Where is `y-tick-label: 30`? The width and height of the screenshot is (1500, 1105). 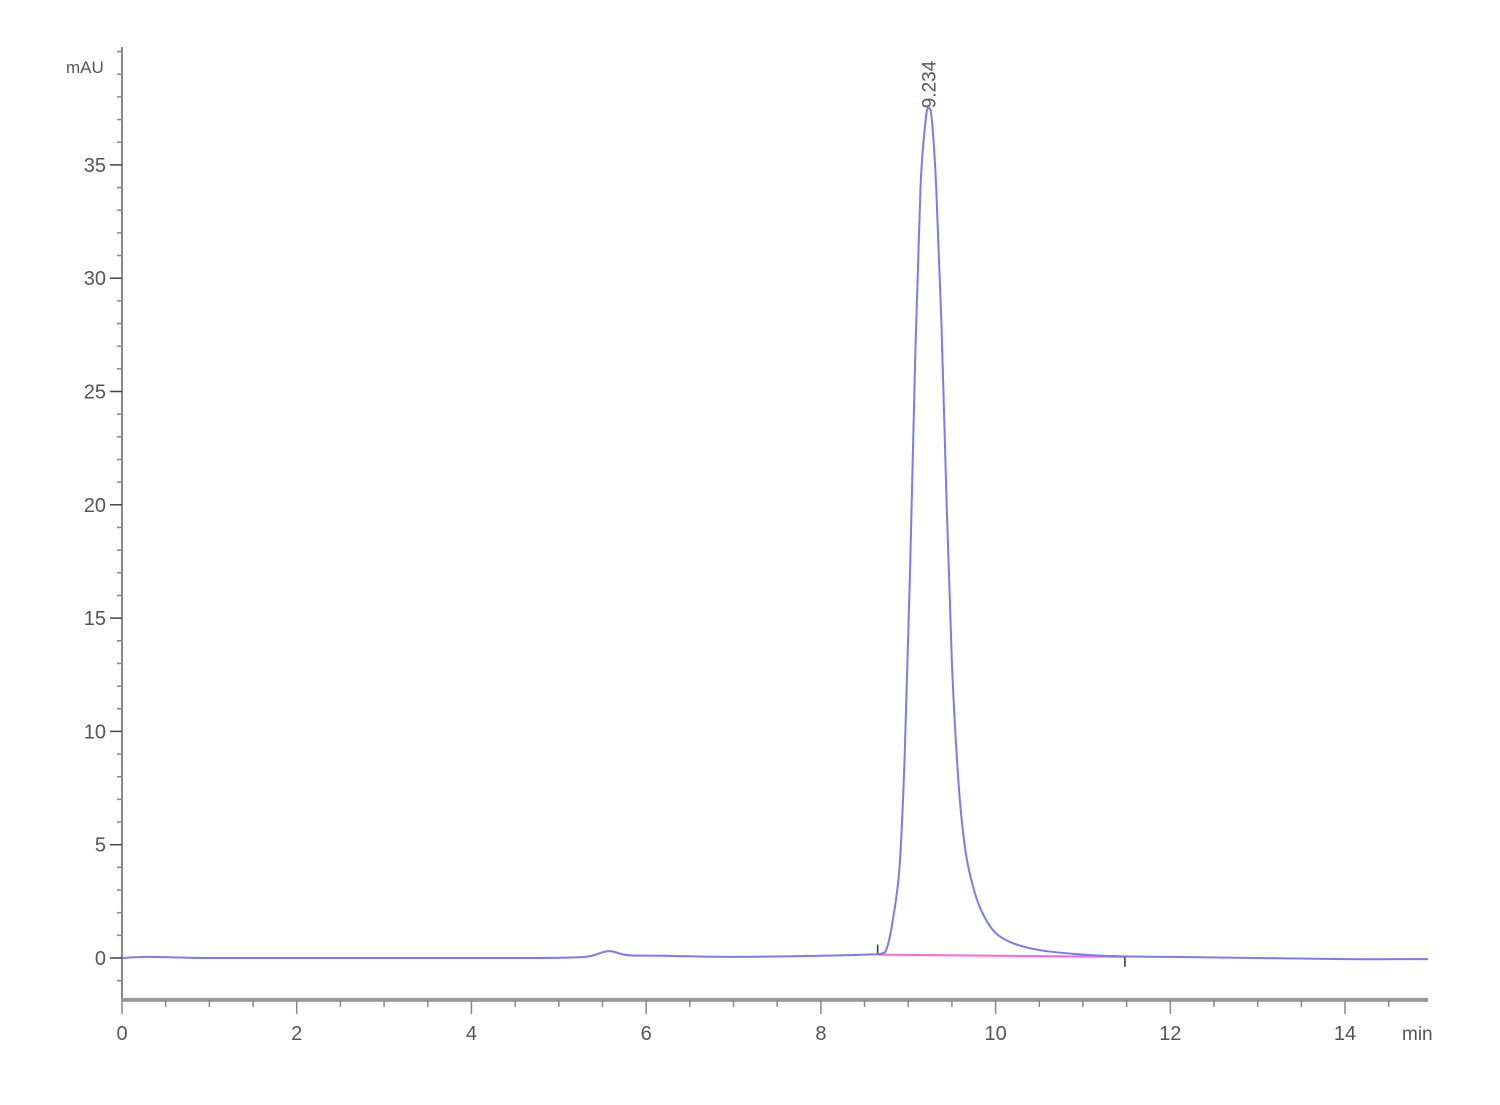 y-tick-label: 30 is located at coordinates (95, 279).